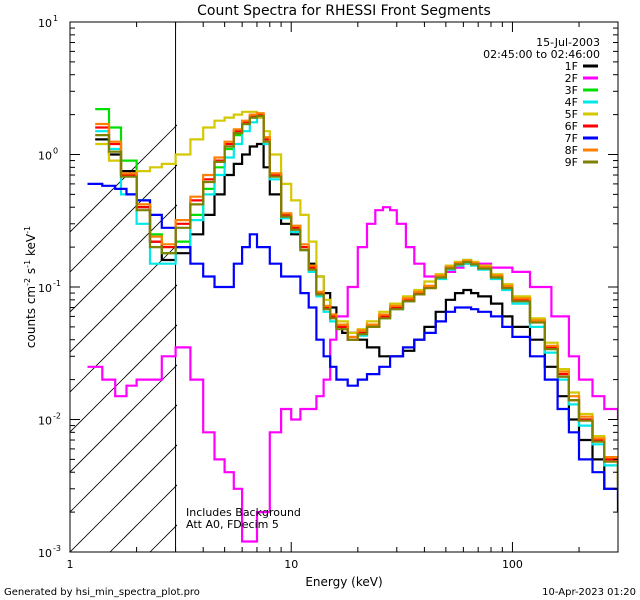 The width and height of the screenshot is (640, 600). What do you see at coordinates (27, 264) in the screenshot?
I see `y-label-exp-s: -1` at bounding box center [27, 264].